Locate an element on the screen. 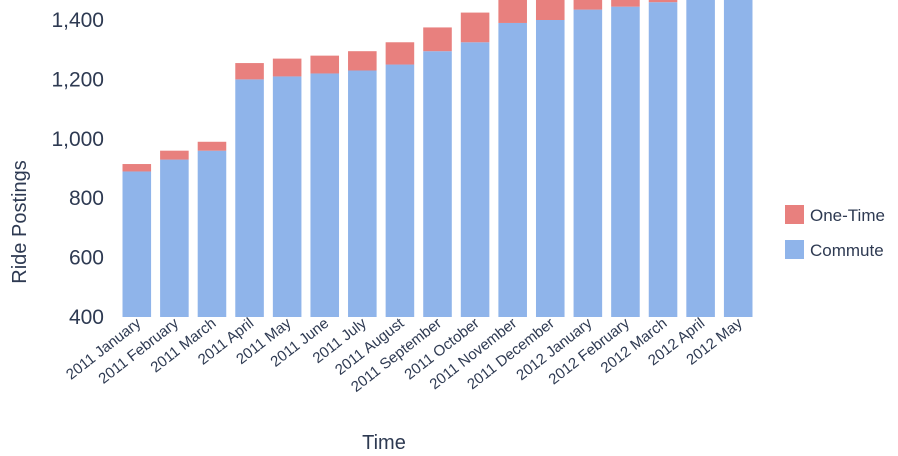 Image resolution: width=898 pixels, height=456 pixels. y-tick-label: 400 is located at coordinates (86, 317).